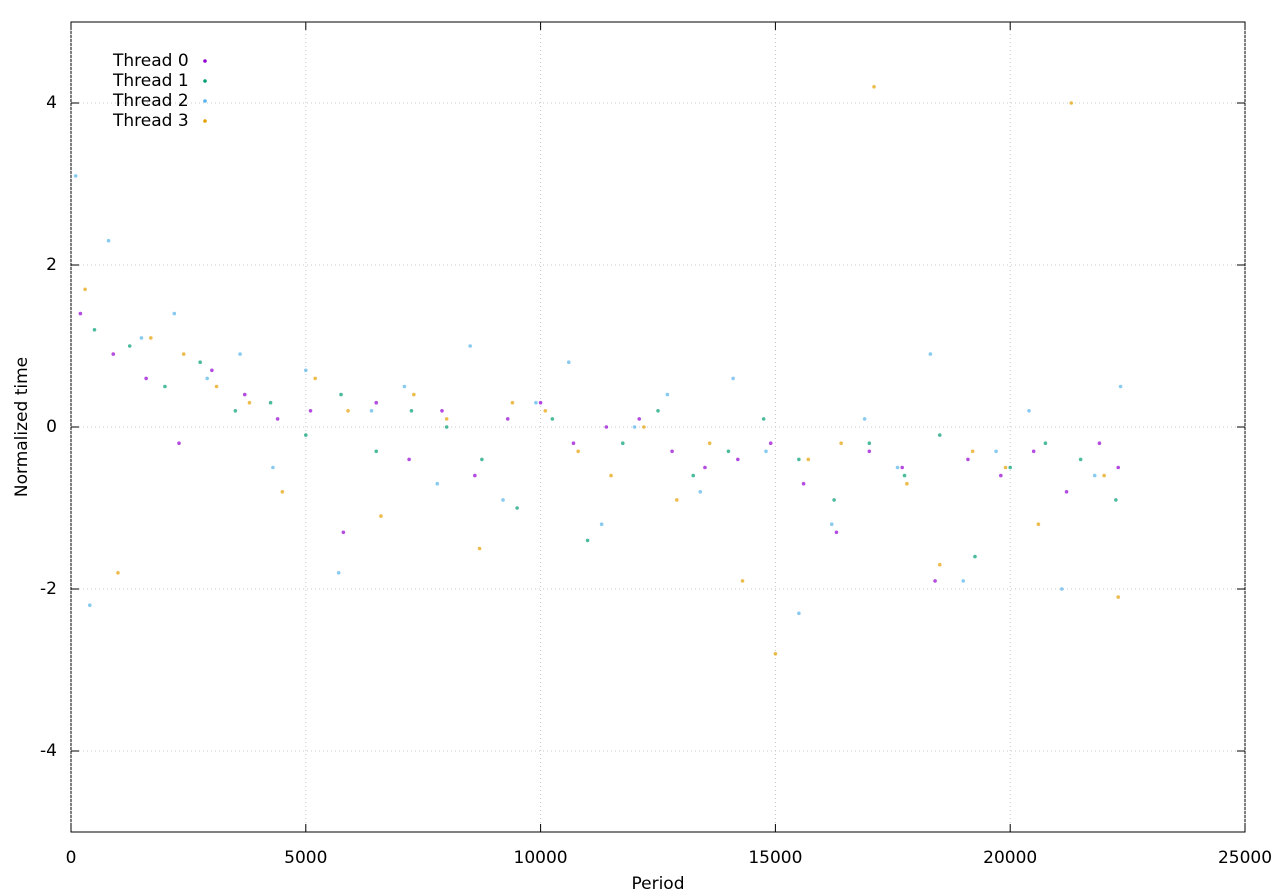  What do you see at coordinates (657, 884) in the screenshot?
I see `x-axis-label: Period` at bounding box center [657, 884].